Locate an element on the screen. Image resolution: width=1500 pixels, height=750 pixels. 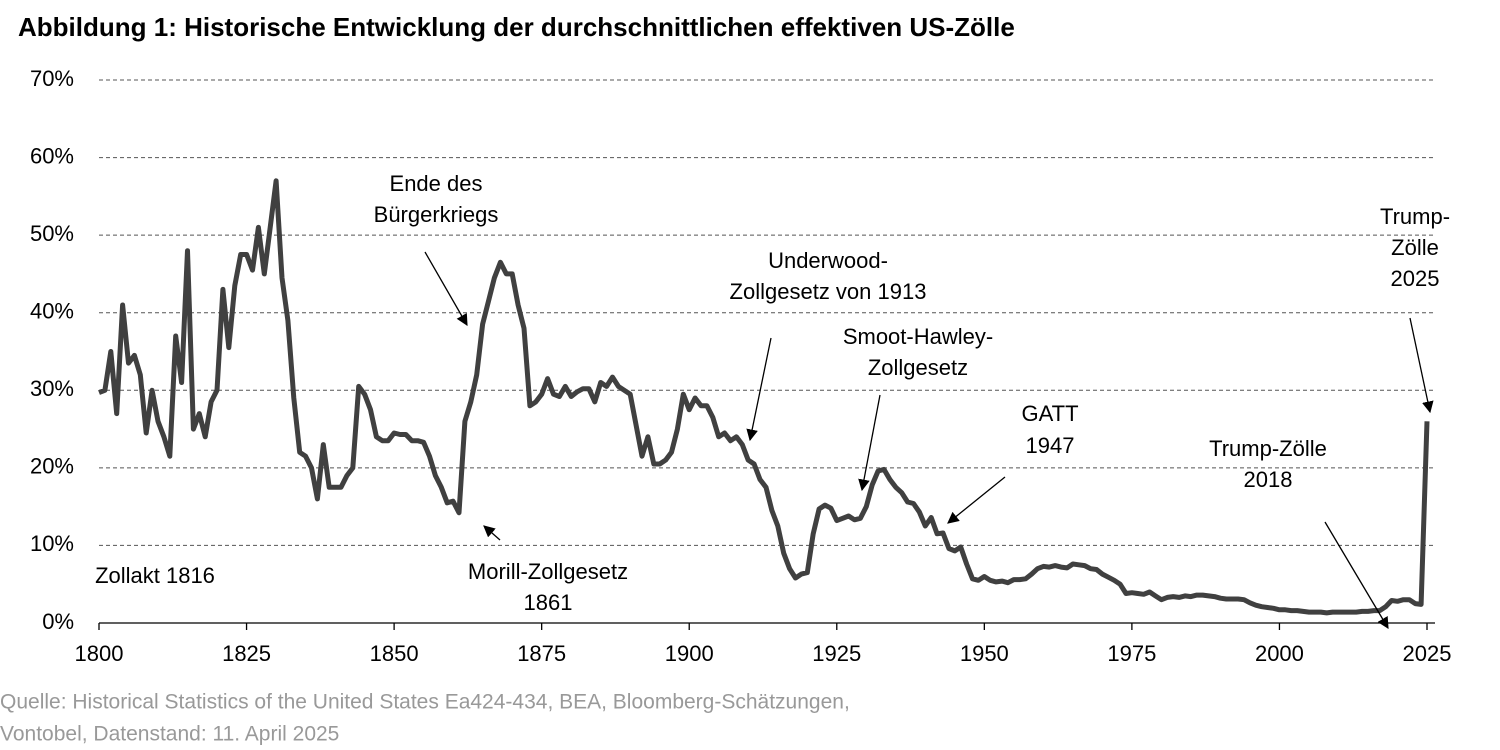
annotation: GATT is located at coordinates (1049, 413).